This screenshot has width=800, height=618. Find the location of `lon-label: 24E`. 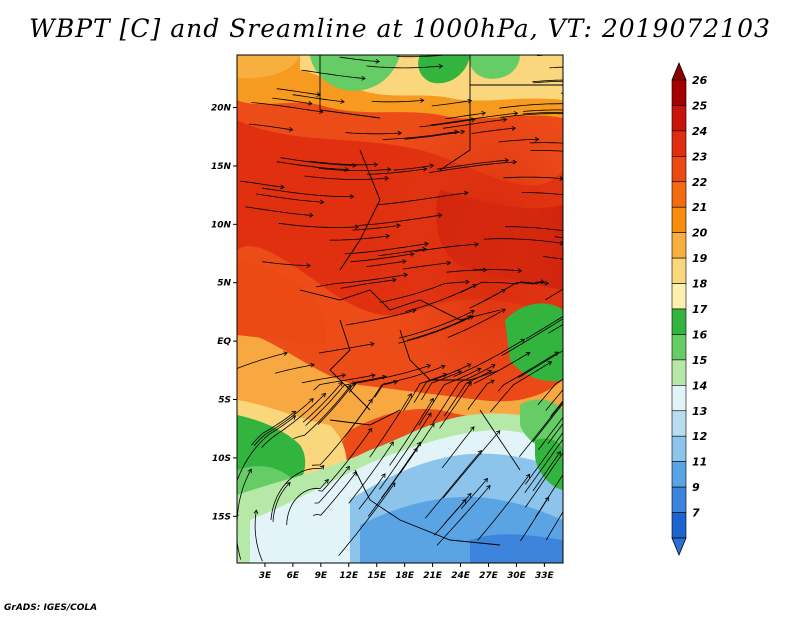

lon-label: 24E is located at coordinates (461, 576).